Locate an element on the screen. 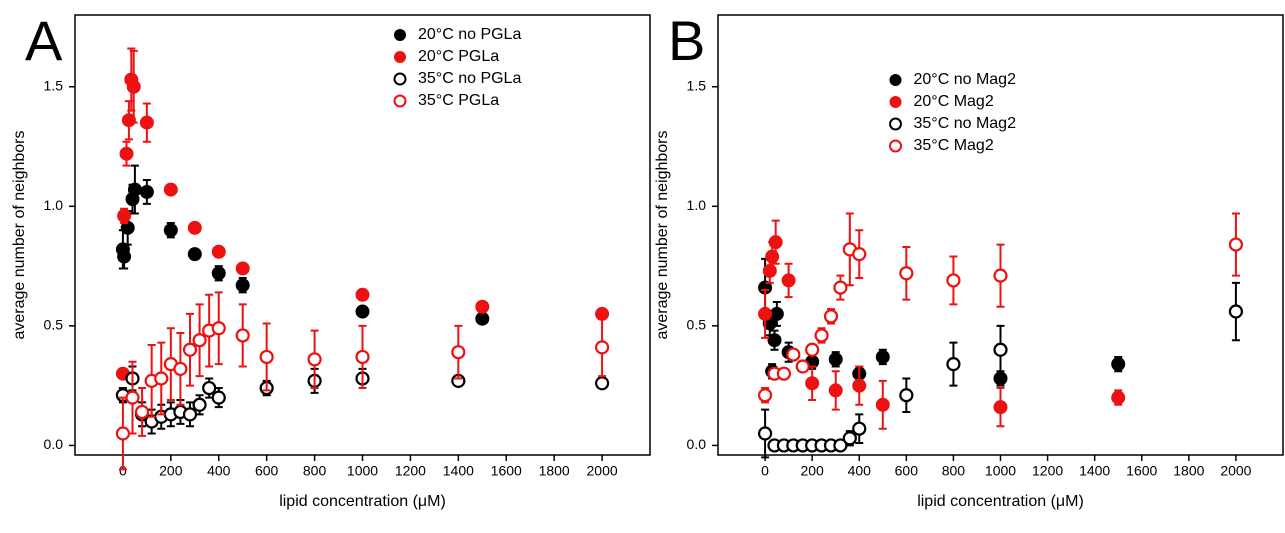 This screenshot has width=1285, height=533. panel-label: A is located at coordinates (44, 40).